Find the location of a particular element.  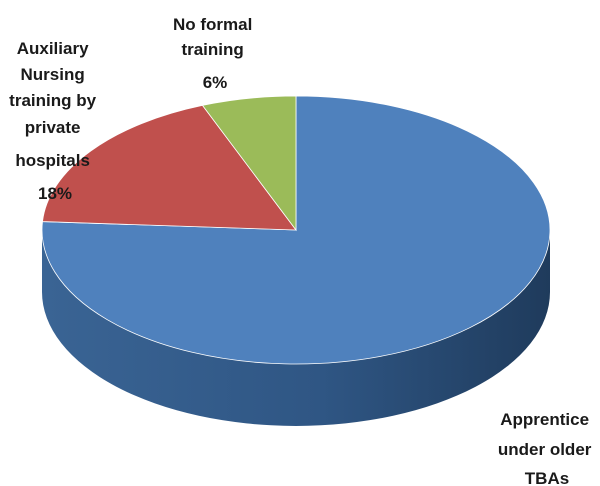

pie-slice-auxiliary-nursing-training-by-private-hospitals is located at coordinates (169, 167).